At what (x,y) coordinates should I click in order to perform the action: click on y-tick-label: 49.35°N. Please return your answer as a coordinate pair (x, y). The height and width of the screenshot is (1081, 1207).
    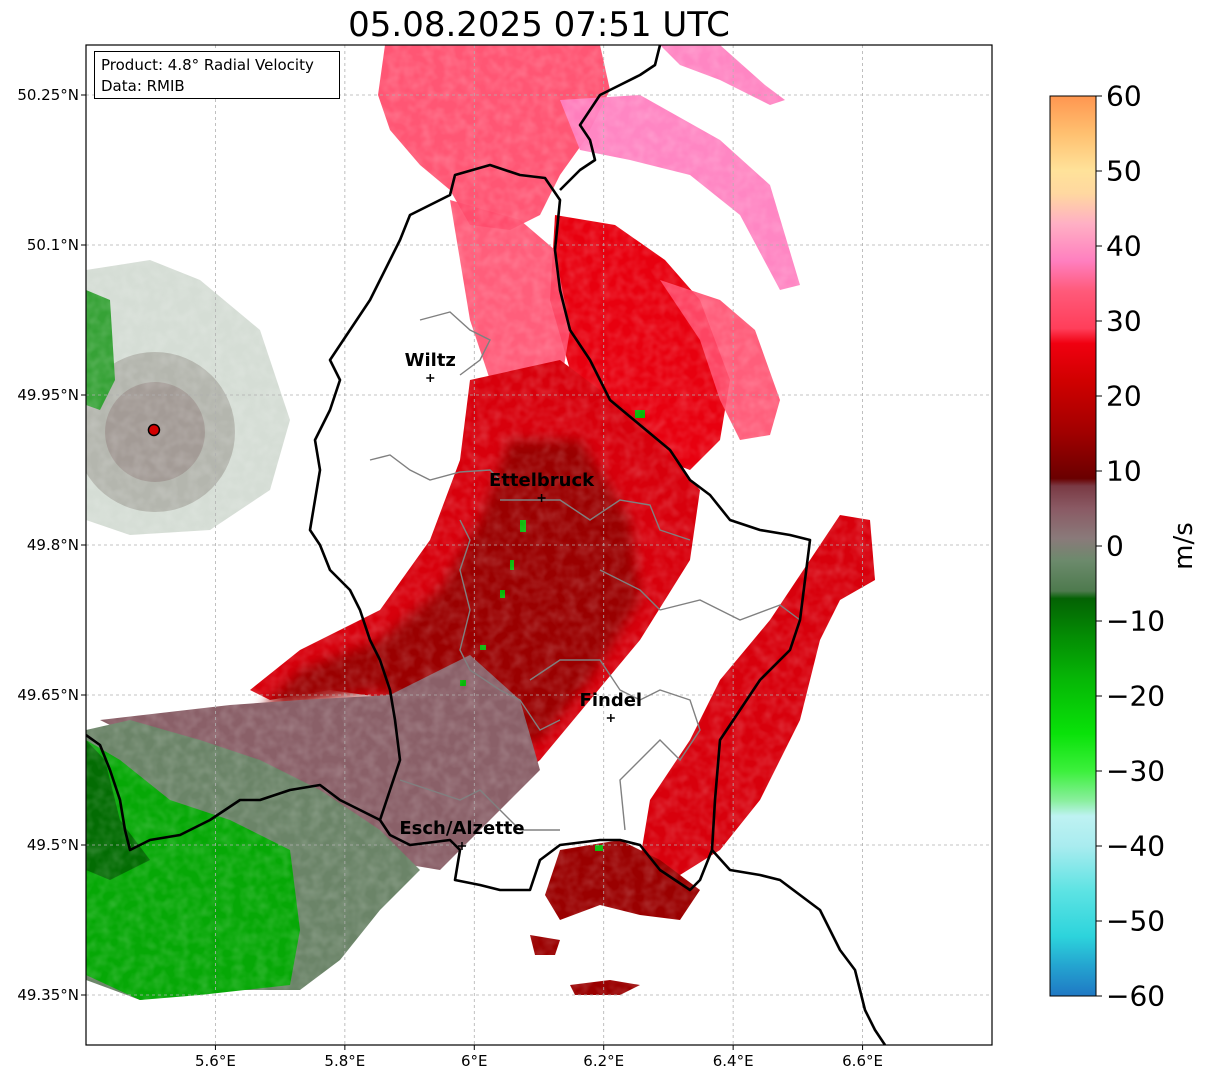
    Looking at the image, I should click on (48, 995).